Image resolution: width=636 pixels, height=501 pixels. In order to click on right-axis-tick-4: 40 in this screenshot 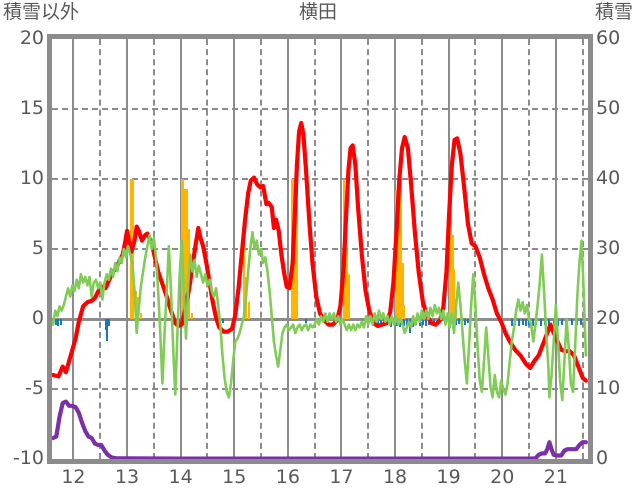, I will do `click(608, 178)`.